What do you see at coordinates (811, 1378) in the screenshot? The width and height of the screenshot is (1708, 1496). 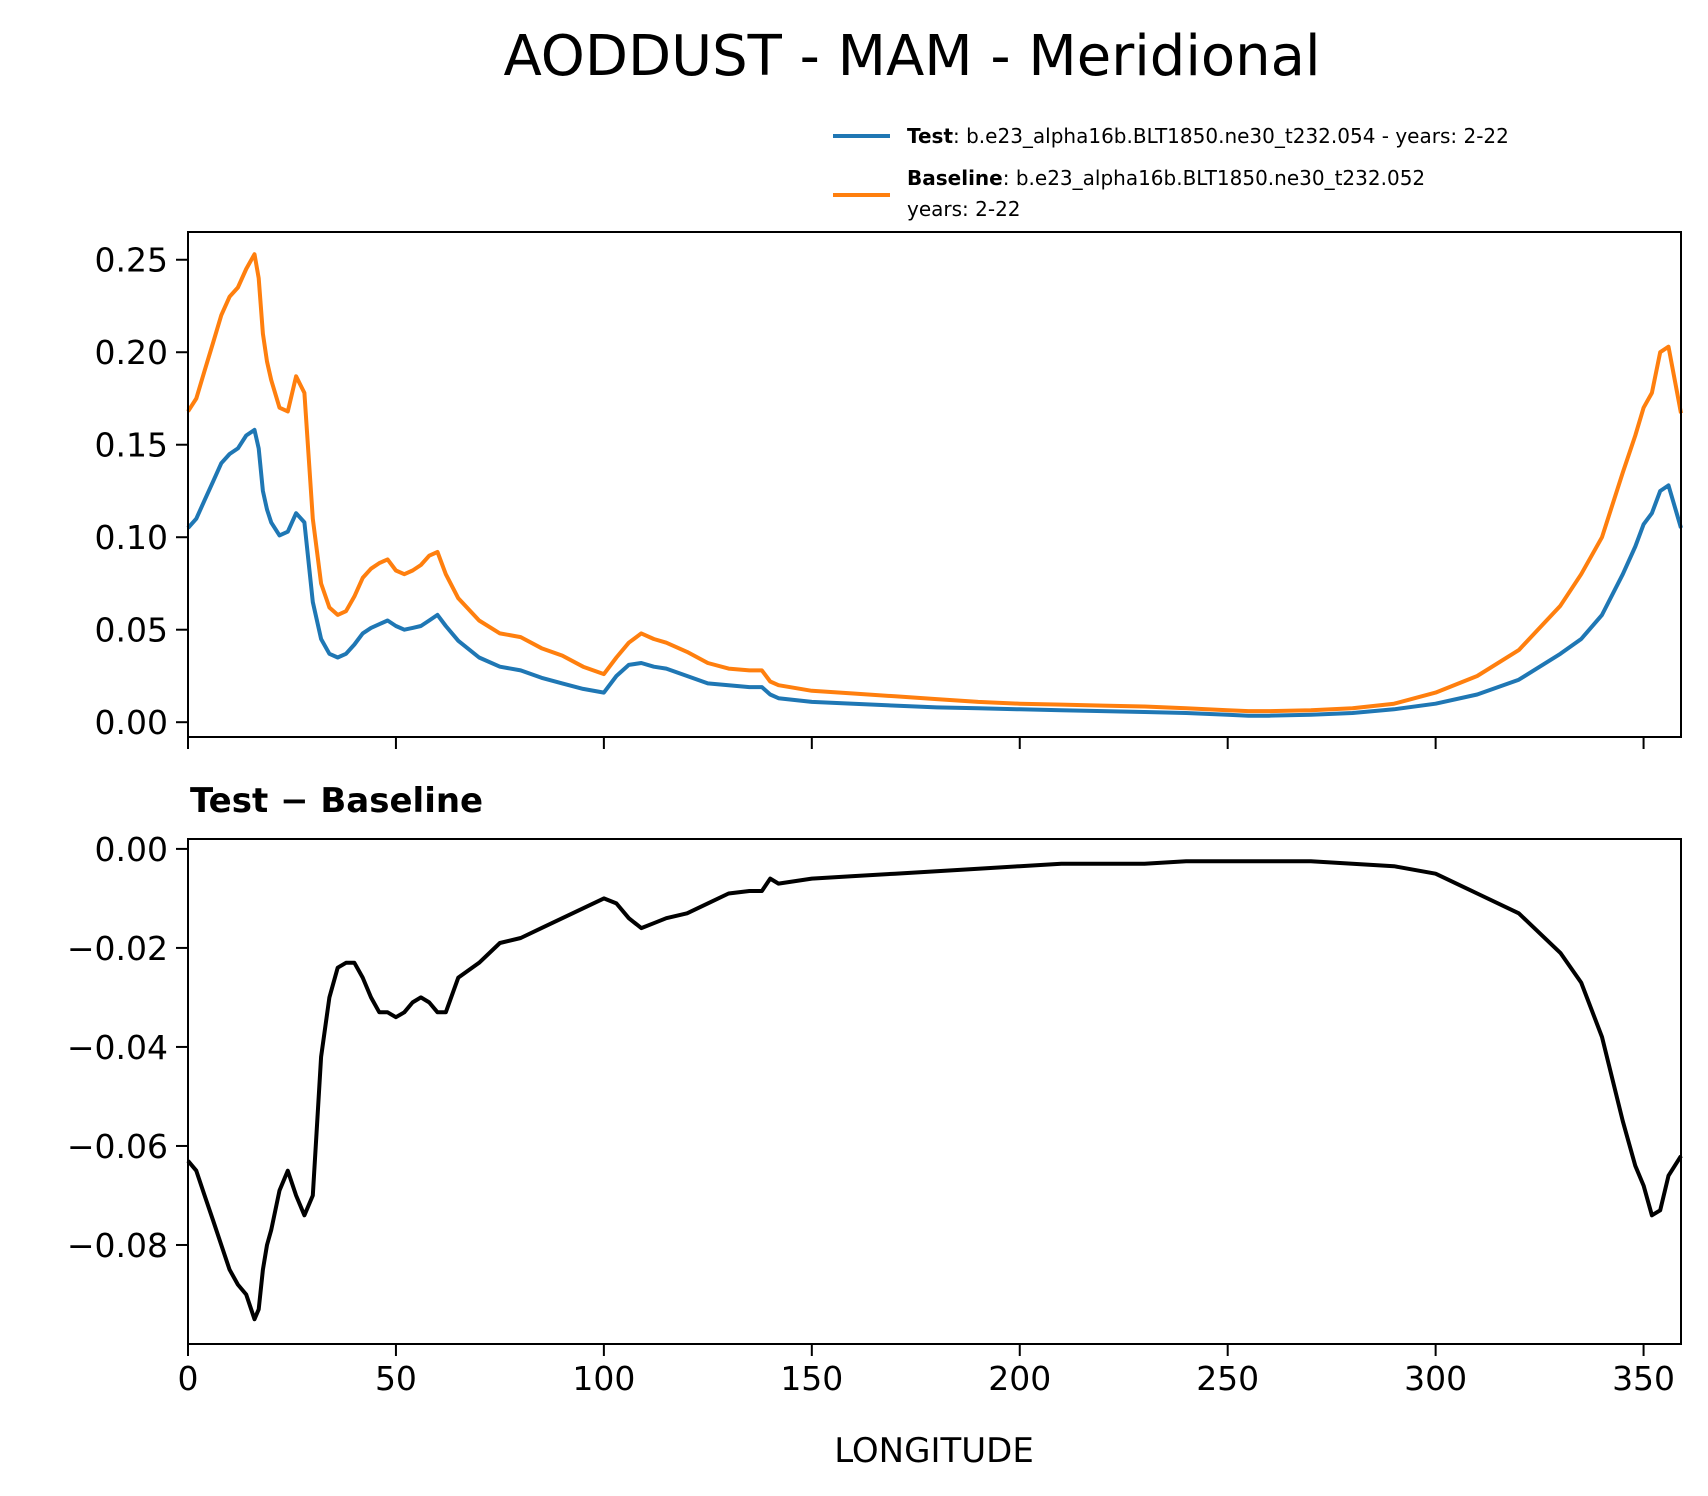 I see `x-tick-label: 150` at bounding box center [811, 1378].